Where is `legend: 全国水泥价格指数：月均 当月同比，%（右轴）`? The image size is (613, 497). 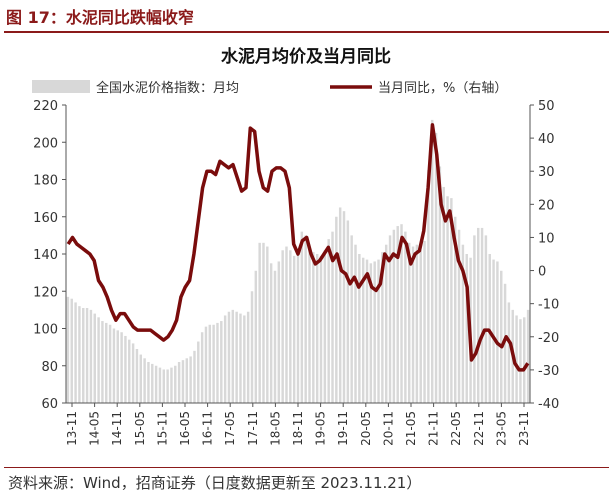 legend: 全国水泥价格指数：月均 当月同比，%（右轴） is located at coordinates (269, 88).